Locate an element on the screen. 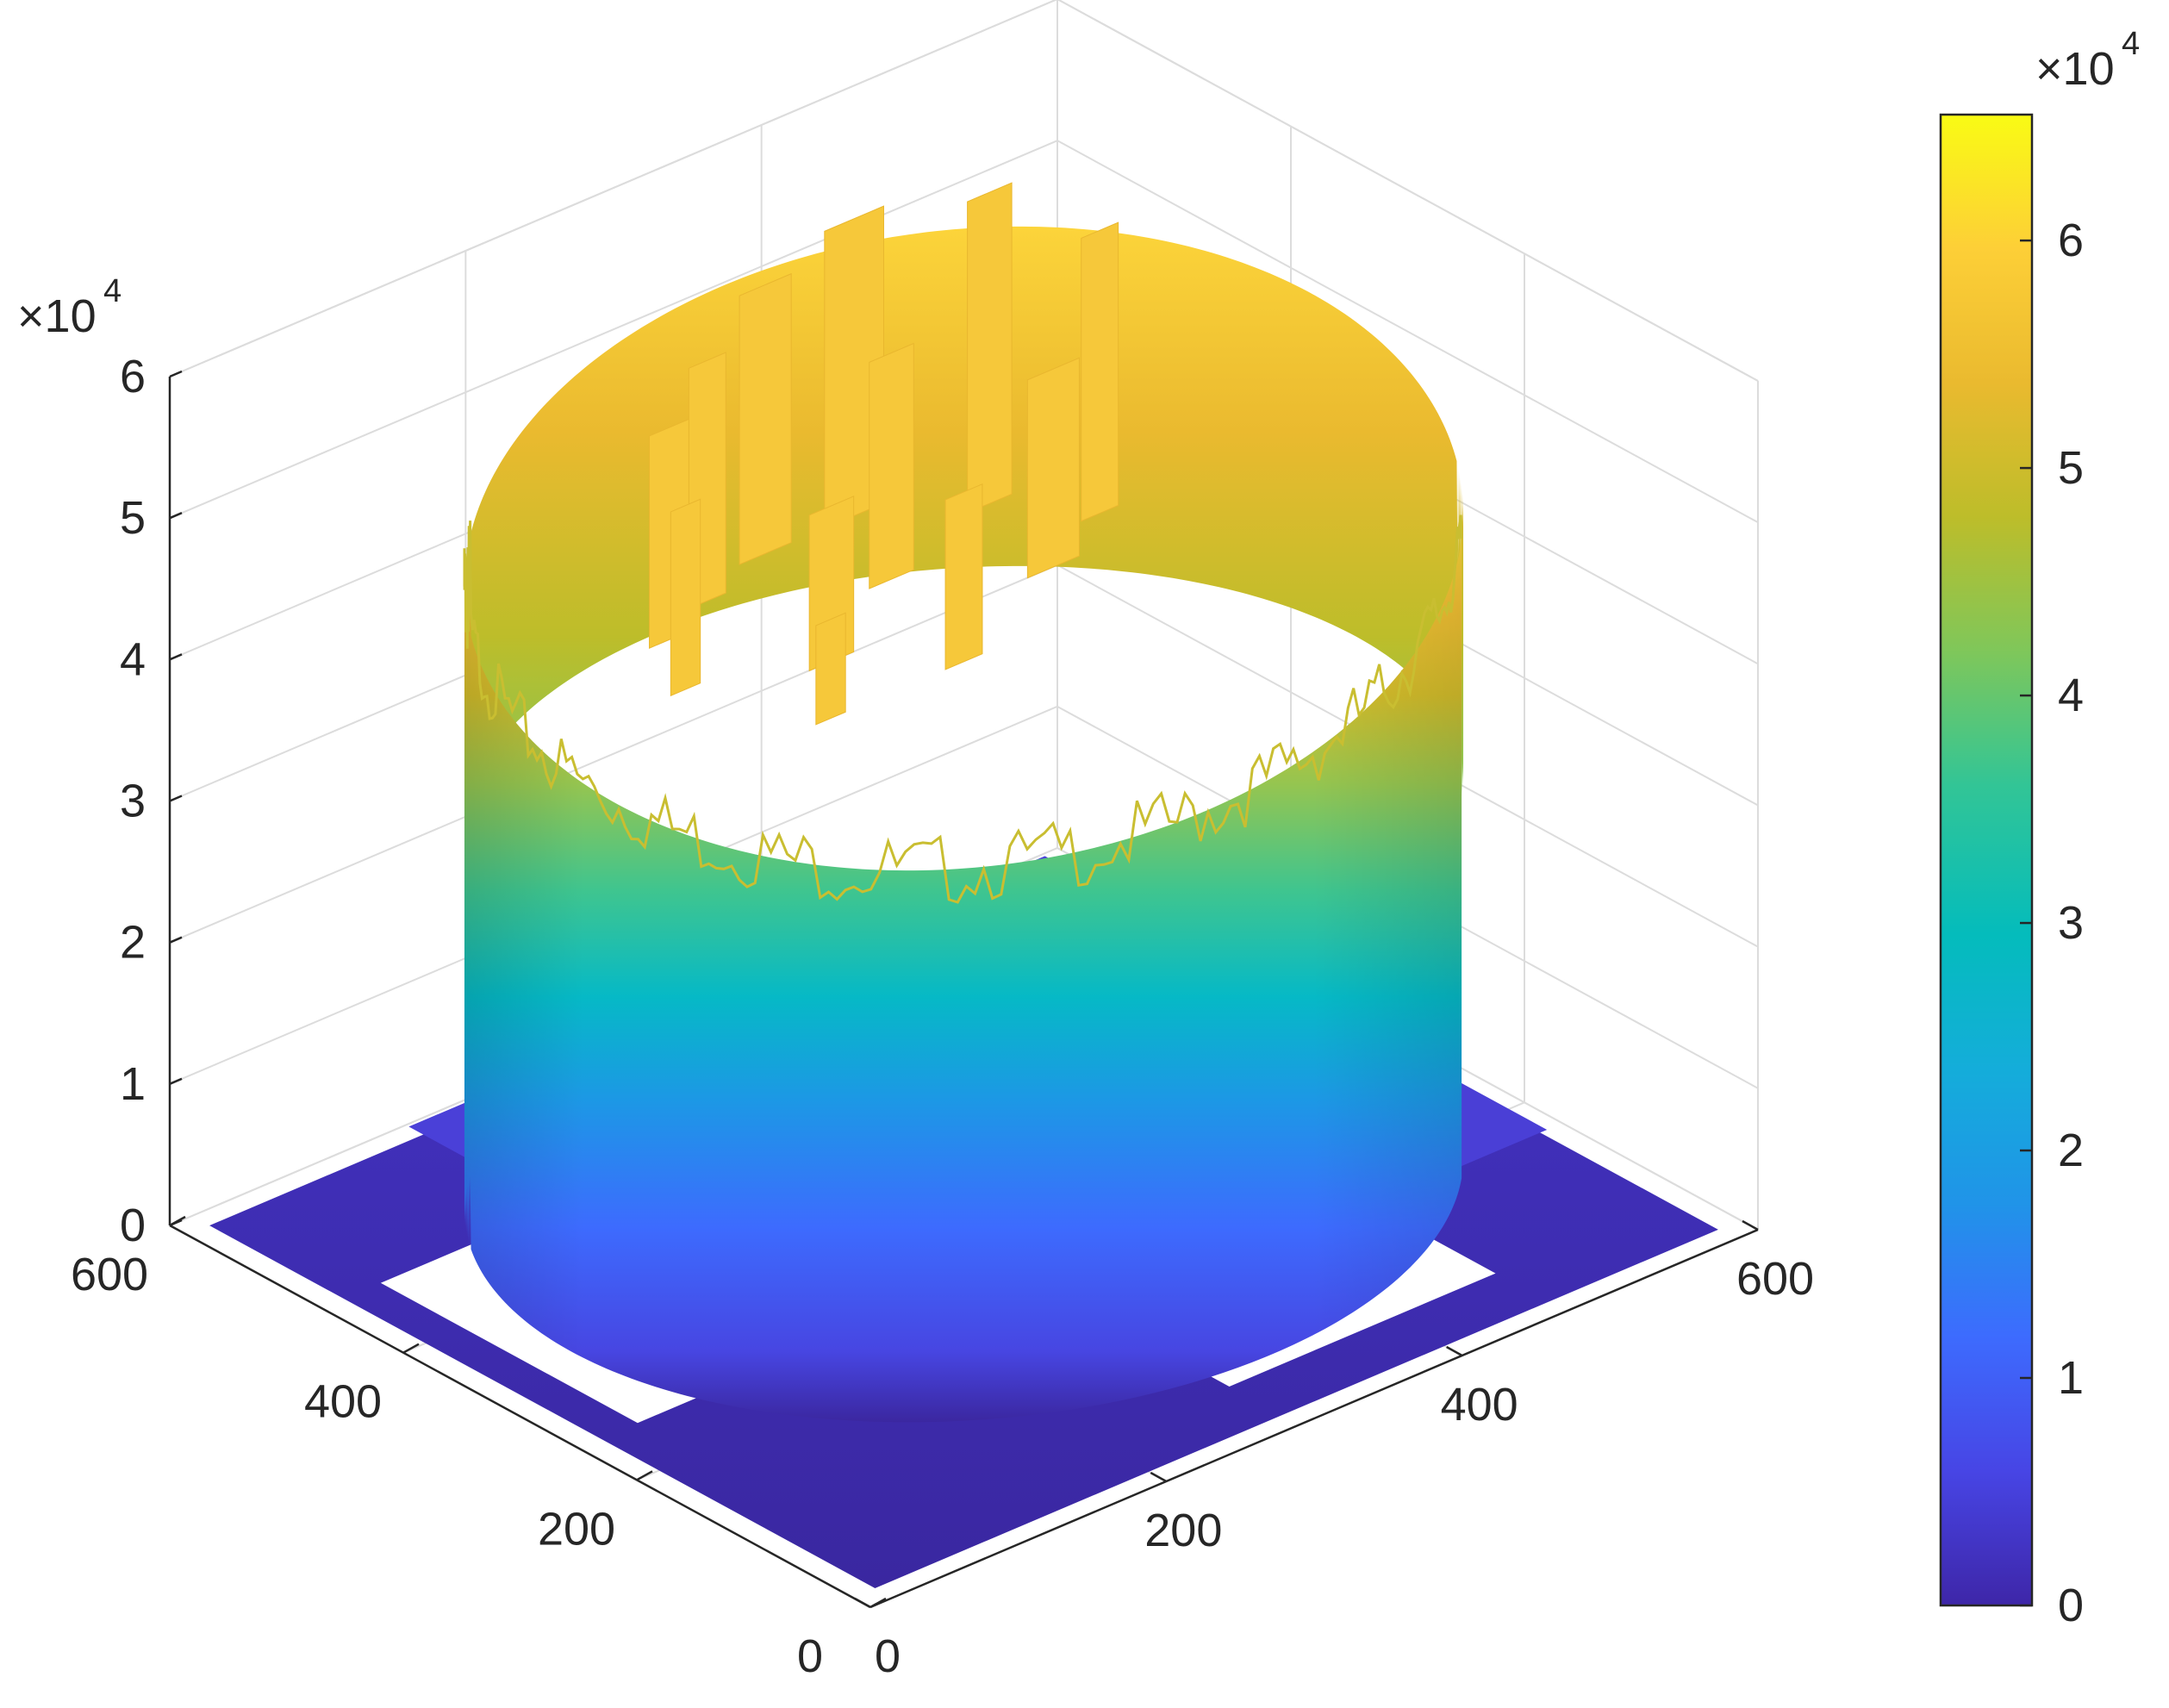  colorbar: 0 1 2 3 4 5 6 ×10 4 is located at coordinates (2040, 828).